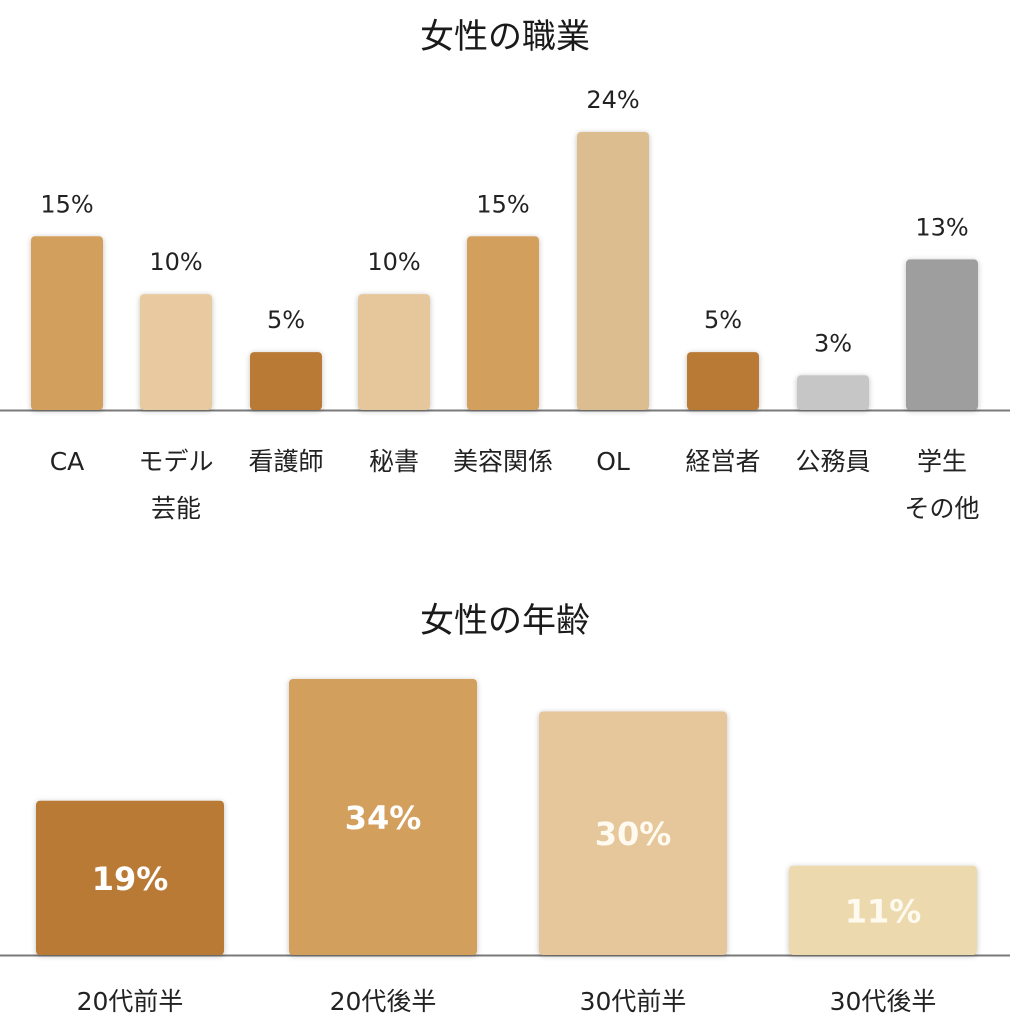 This screenshot has width=1010, height=1024. I want to click on data-label: 13%, so click(941, 227).